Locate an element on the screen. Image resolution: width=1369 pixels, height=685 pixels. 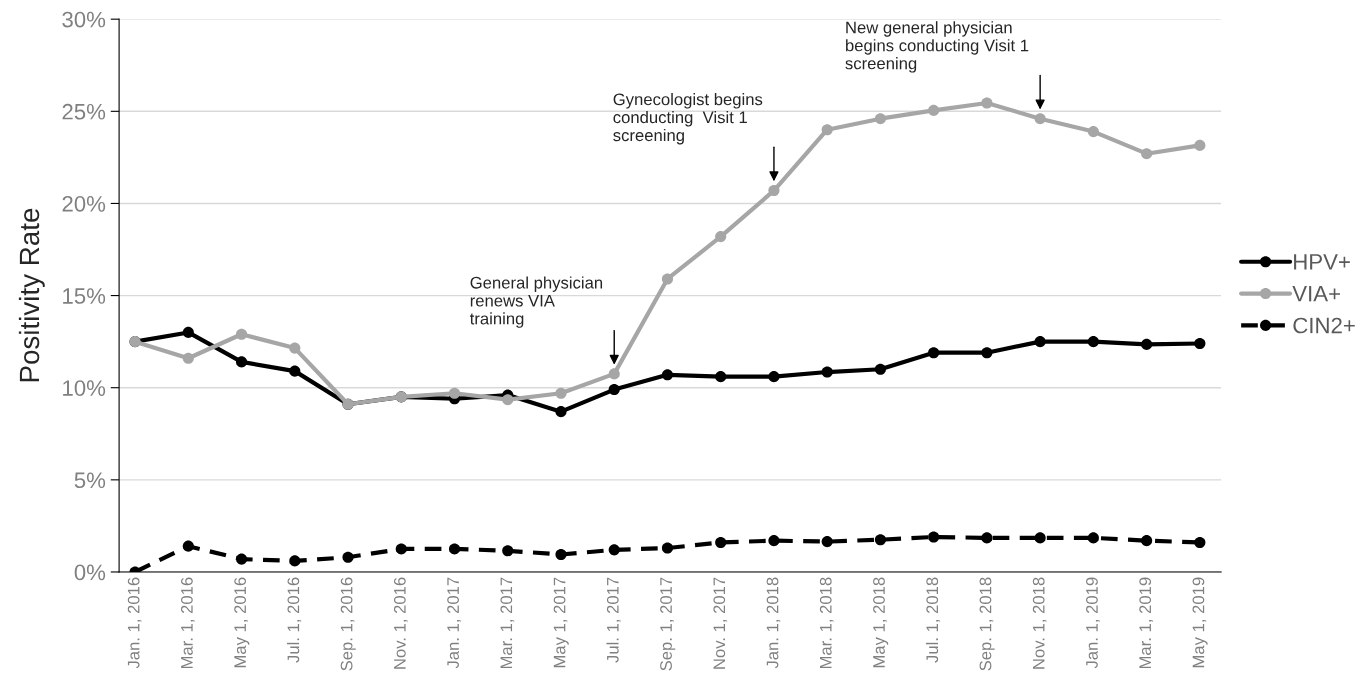
legend-label: CIN2+ is located at coordinates (1324, 325).